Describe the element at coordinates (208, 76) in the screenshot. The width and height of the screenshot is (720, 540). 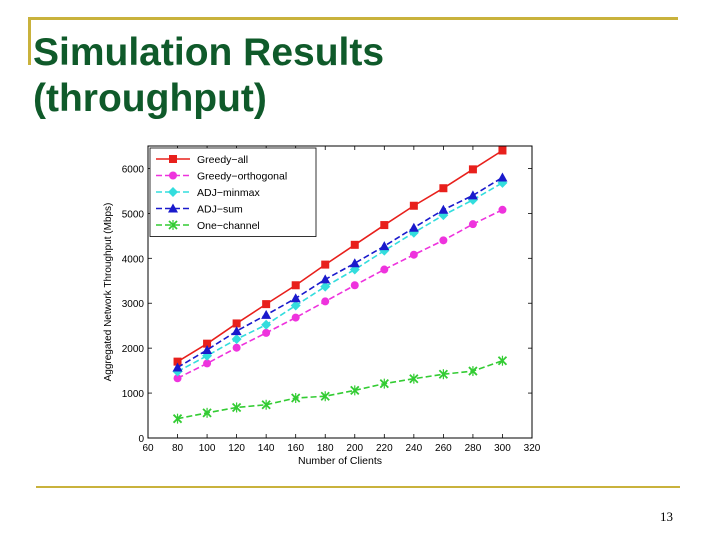
I see `slide-title: Simulation Results (throughput)` at that location.